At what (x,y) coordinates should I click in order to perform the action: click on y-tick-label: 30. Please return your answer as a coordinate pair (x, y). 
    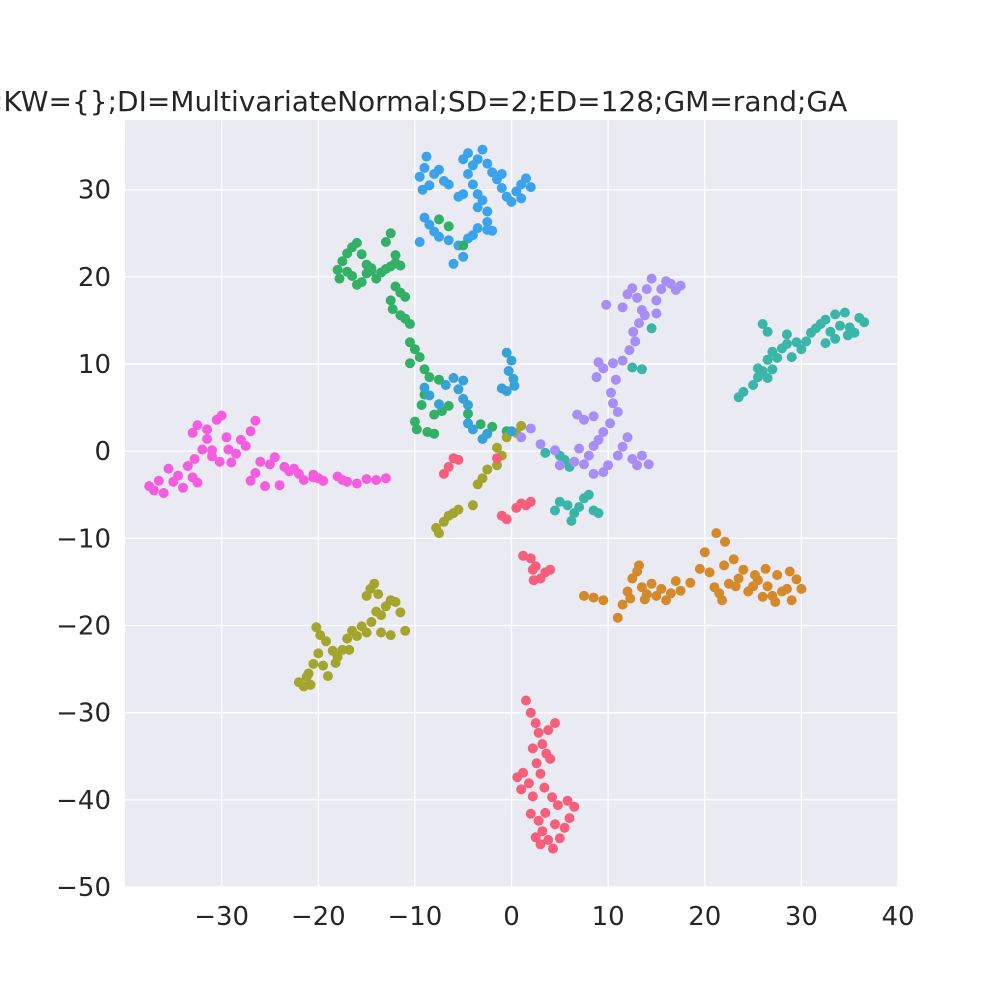
    Looking at the image, I should click on (94, 191).